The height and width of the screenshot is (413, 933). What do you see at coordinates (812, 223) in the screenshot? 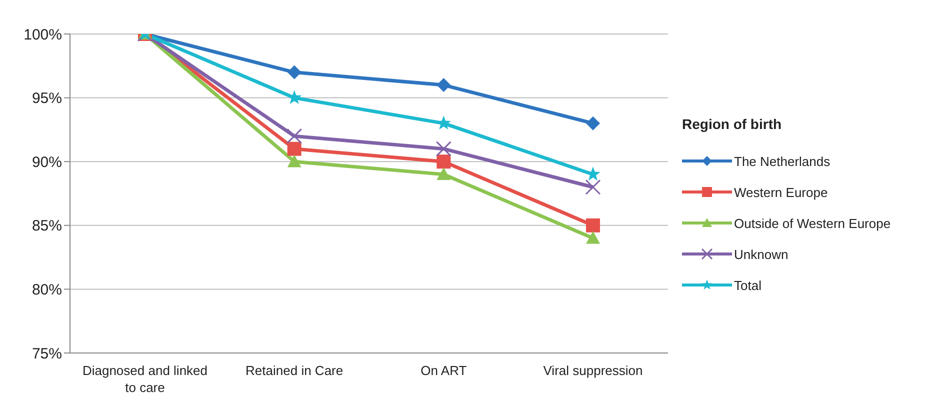
I see `legend-label: Outside of Western Europe` at bounding box center [812, 223].